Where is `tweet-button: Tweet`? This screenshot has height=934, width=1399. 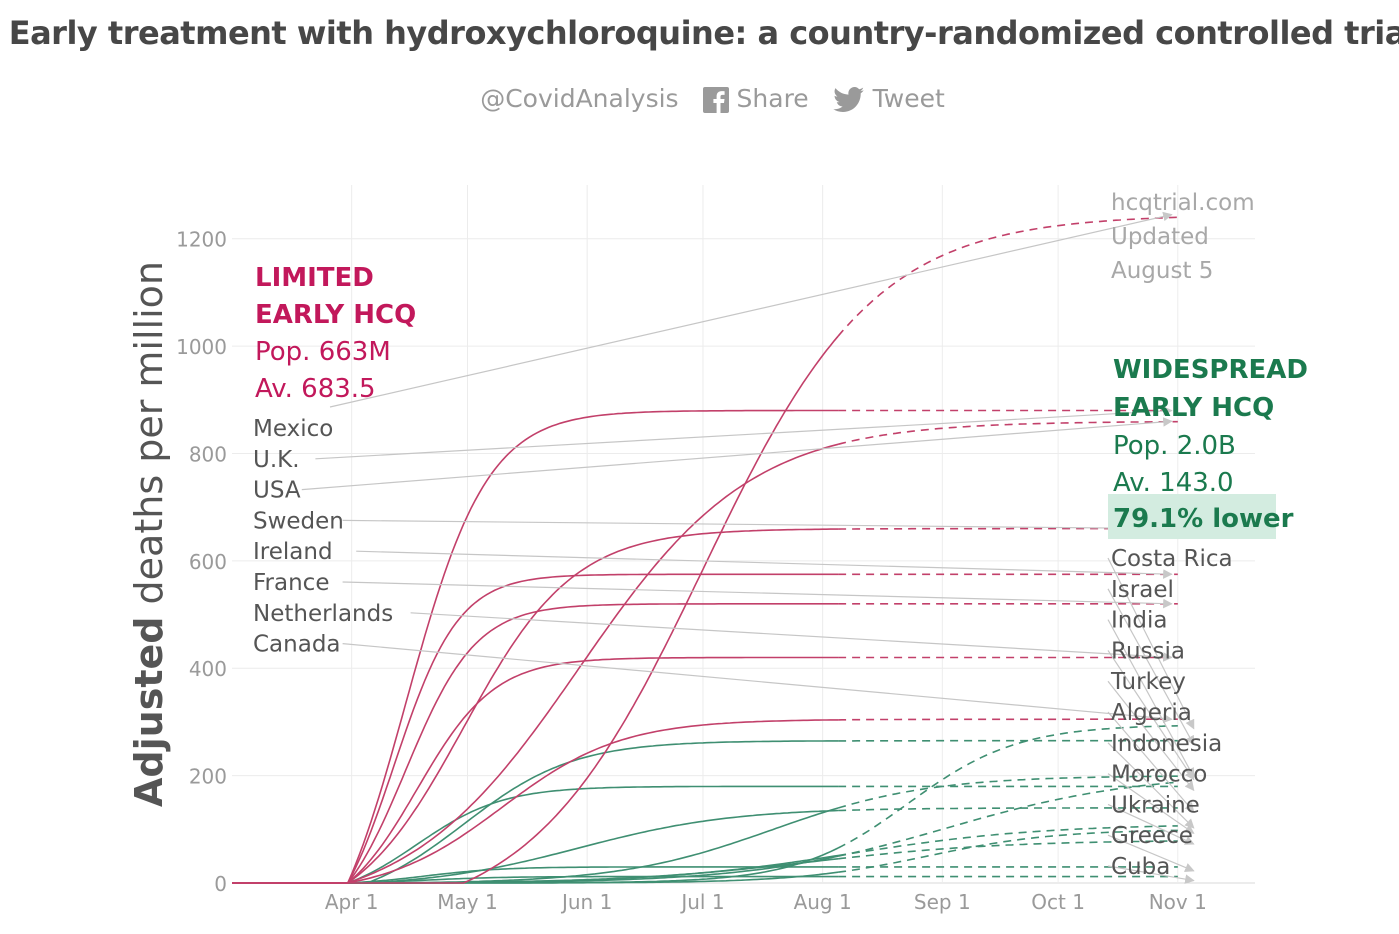 tweet-button: Tweet is located at coordinates (888, 98).